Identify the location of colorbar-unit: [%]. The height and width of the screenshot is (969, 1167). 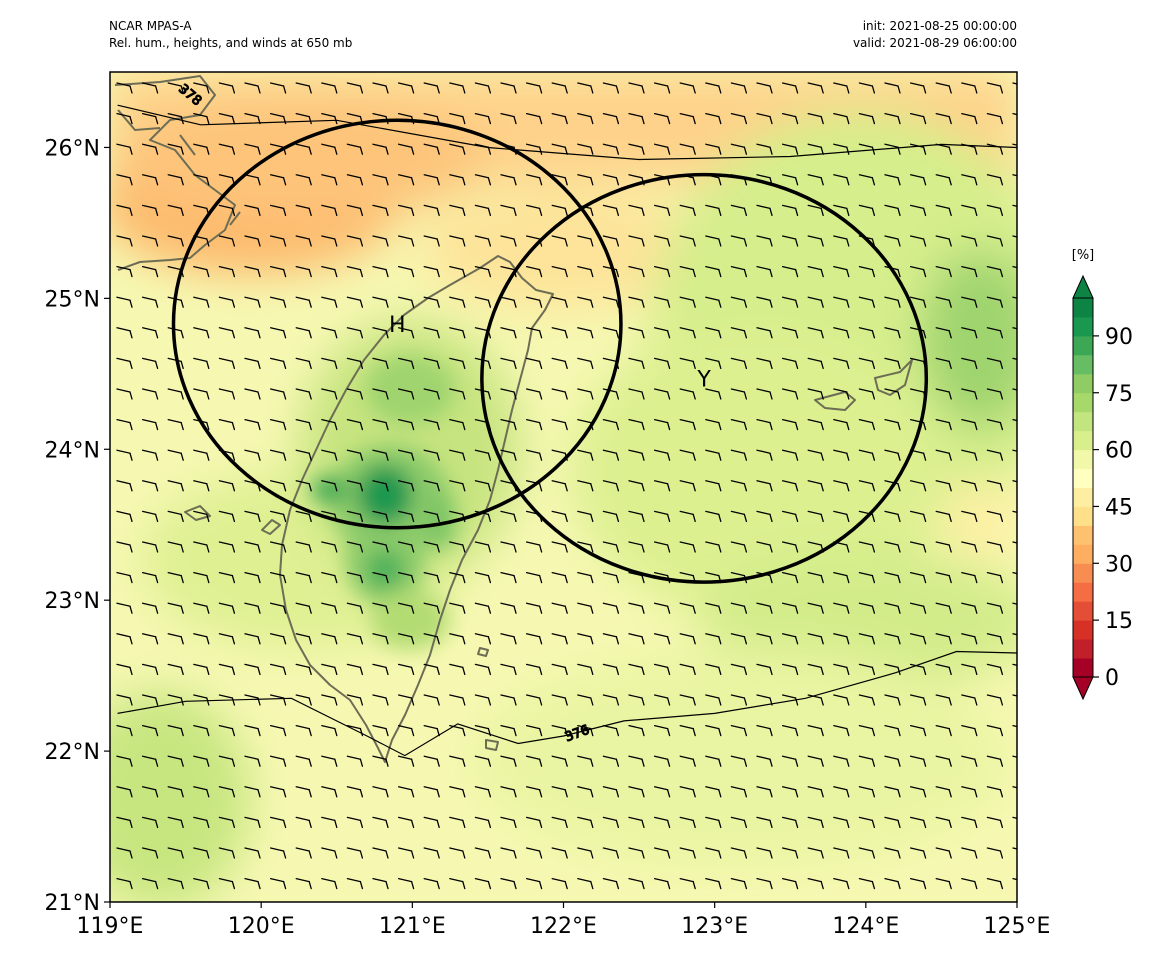
(1083, 255).